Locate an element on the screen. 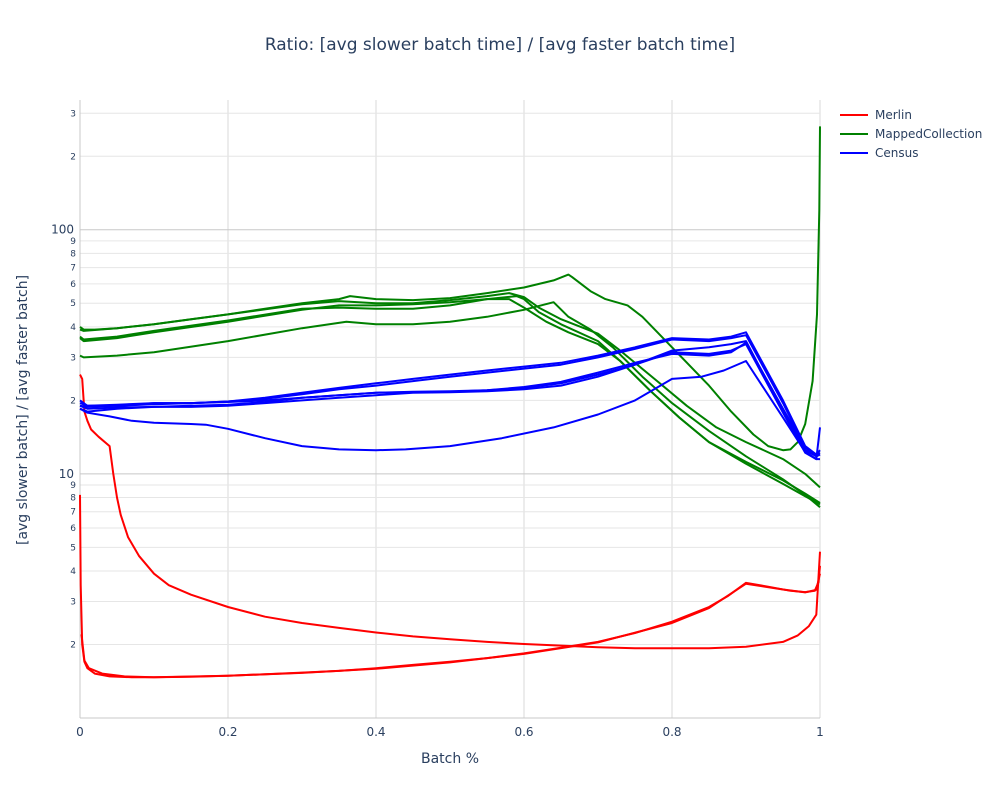  x-tick-label: 0 is located at coordinates (80, 732).